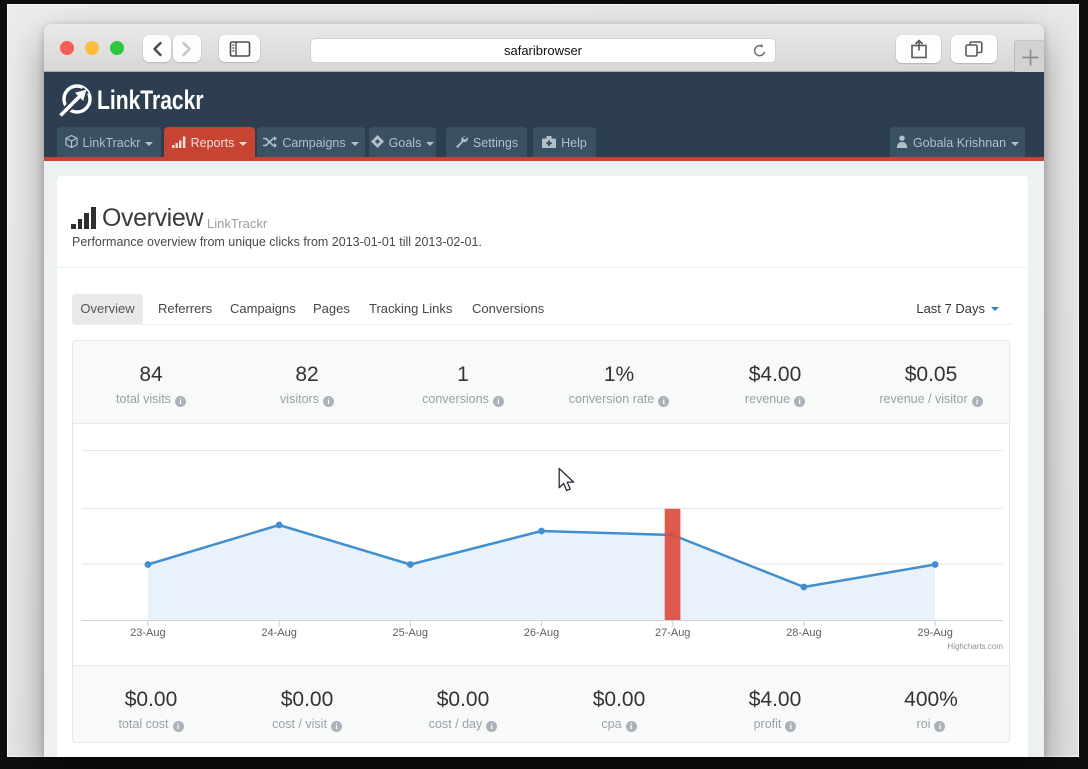 Image resolution: width=1088 pixels, height=769 pixels. Describe the element at coordinates (934, 633) in the screenshot. I see `svg-text: 29-Aug` at that location.